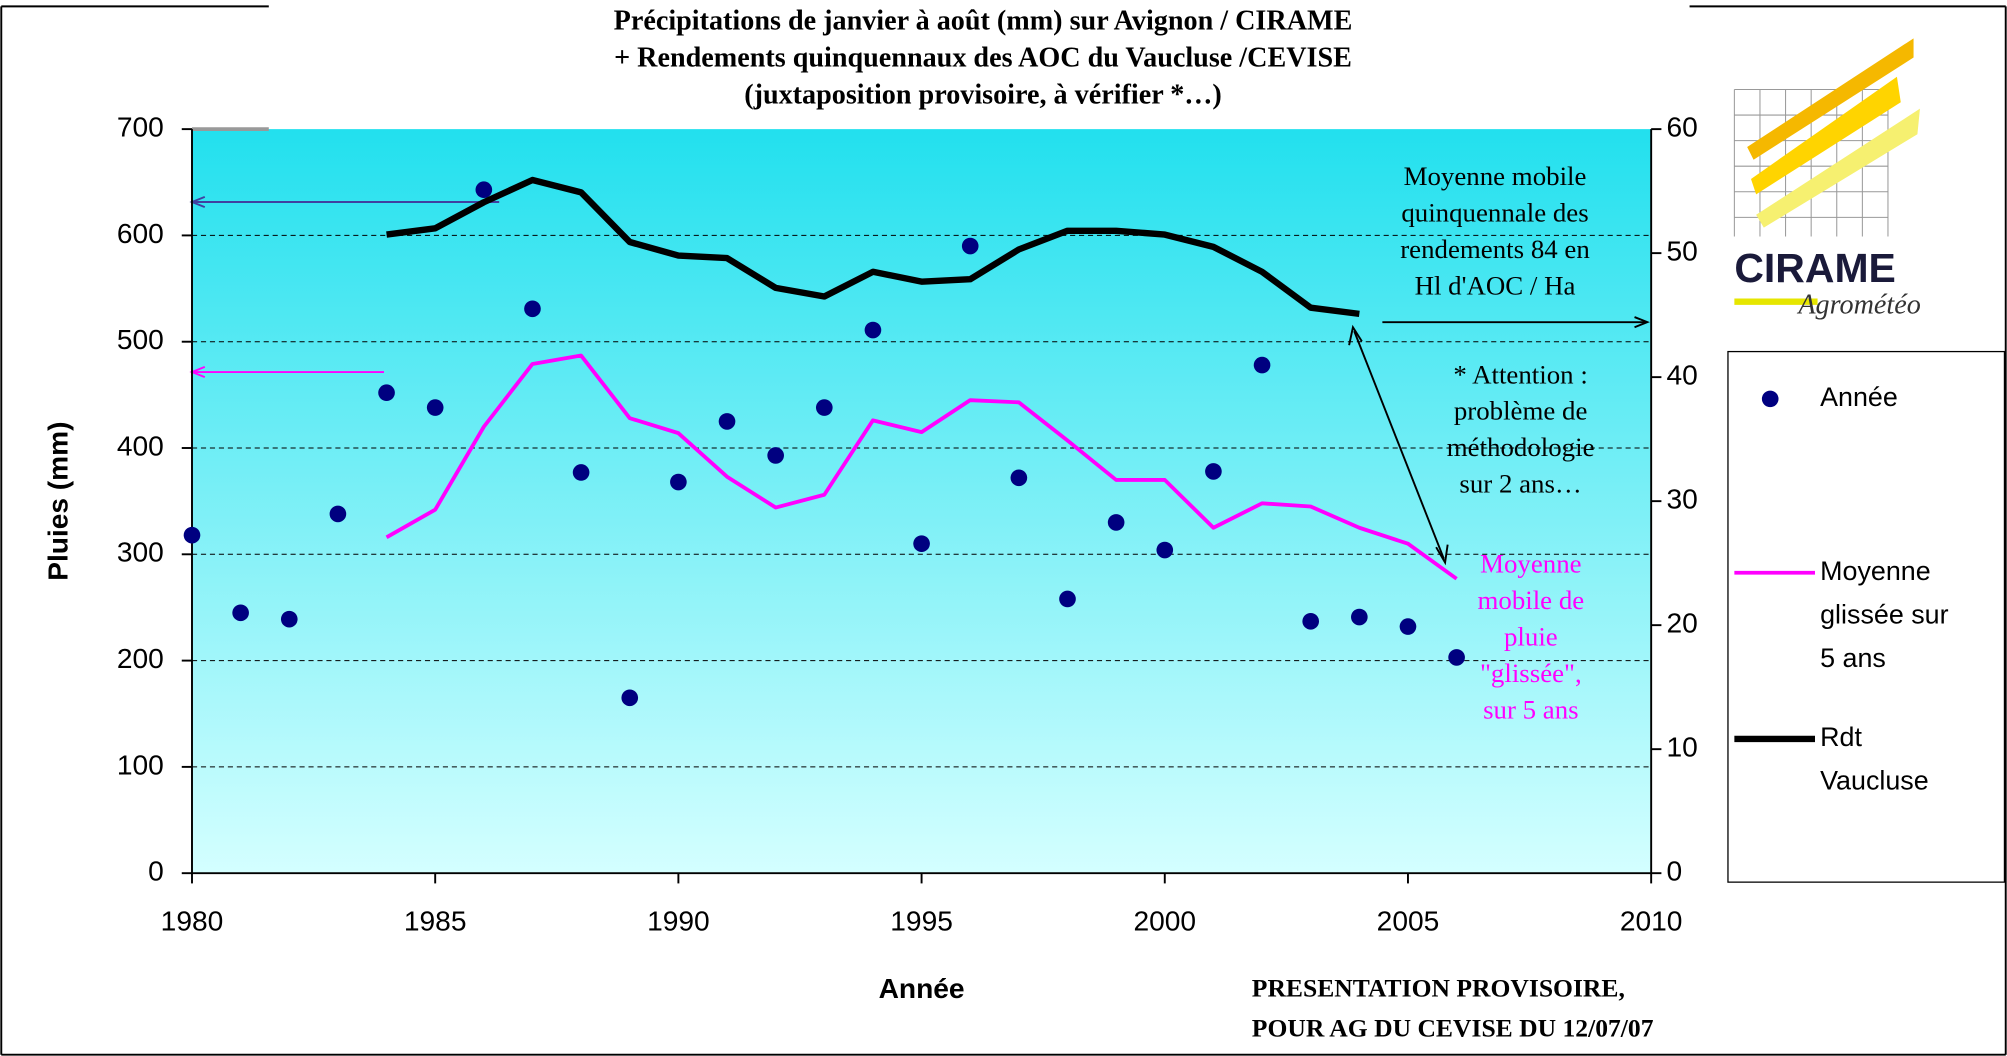 The width and height of the screenshot is (2007, 1056). What do you see at coordinates (1770, 399) in the screenshot?
I see `legend-marker` at bounding box center [1770, 399].